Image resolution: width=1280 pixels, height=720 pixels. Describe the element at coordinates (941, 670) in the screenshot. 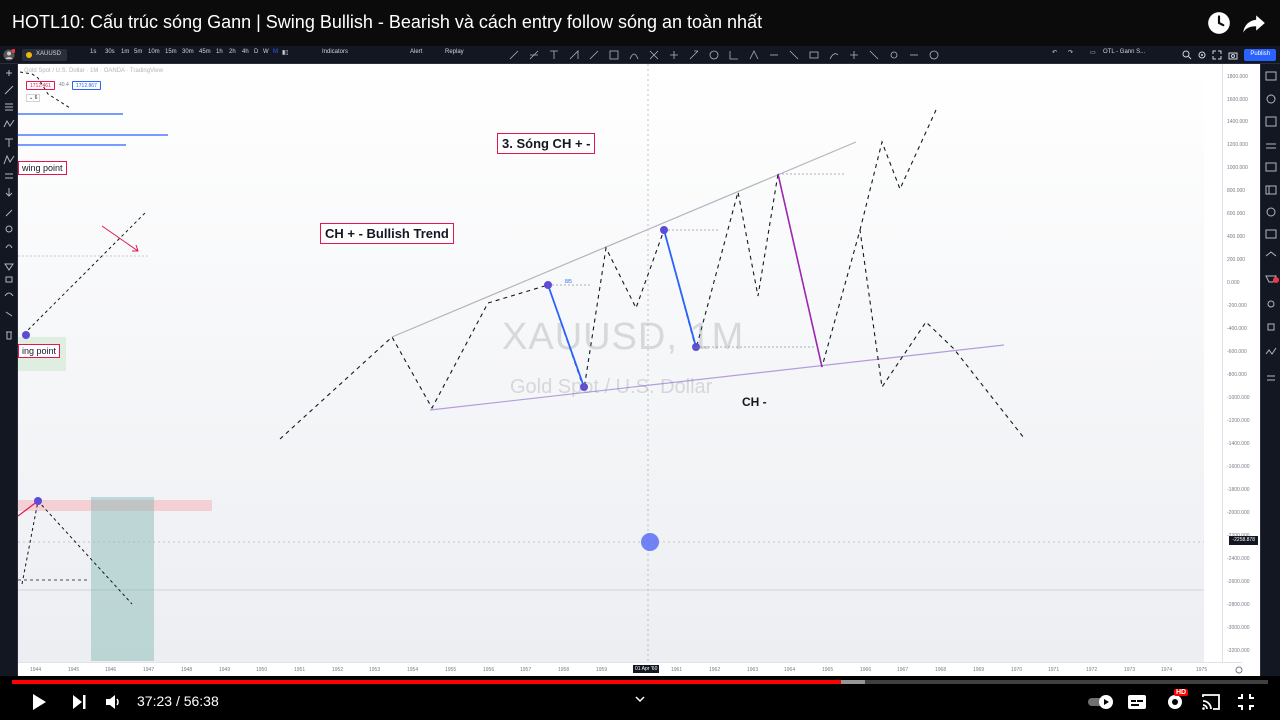

I see `time-tick: 1968` at that location.